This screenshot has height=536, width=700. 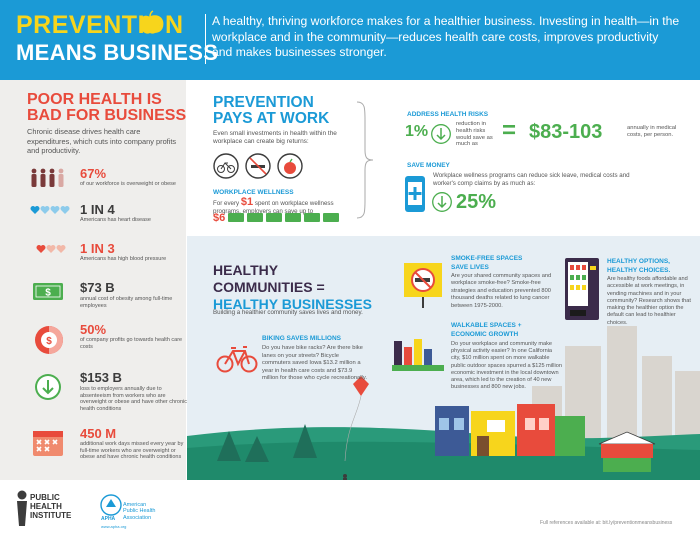 What do you see at coordinates (510, 430) in the screenshot?
I see `storefronts` at bounding box center [510, 430].